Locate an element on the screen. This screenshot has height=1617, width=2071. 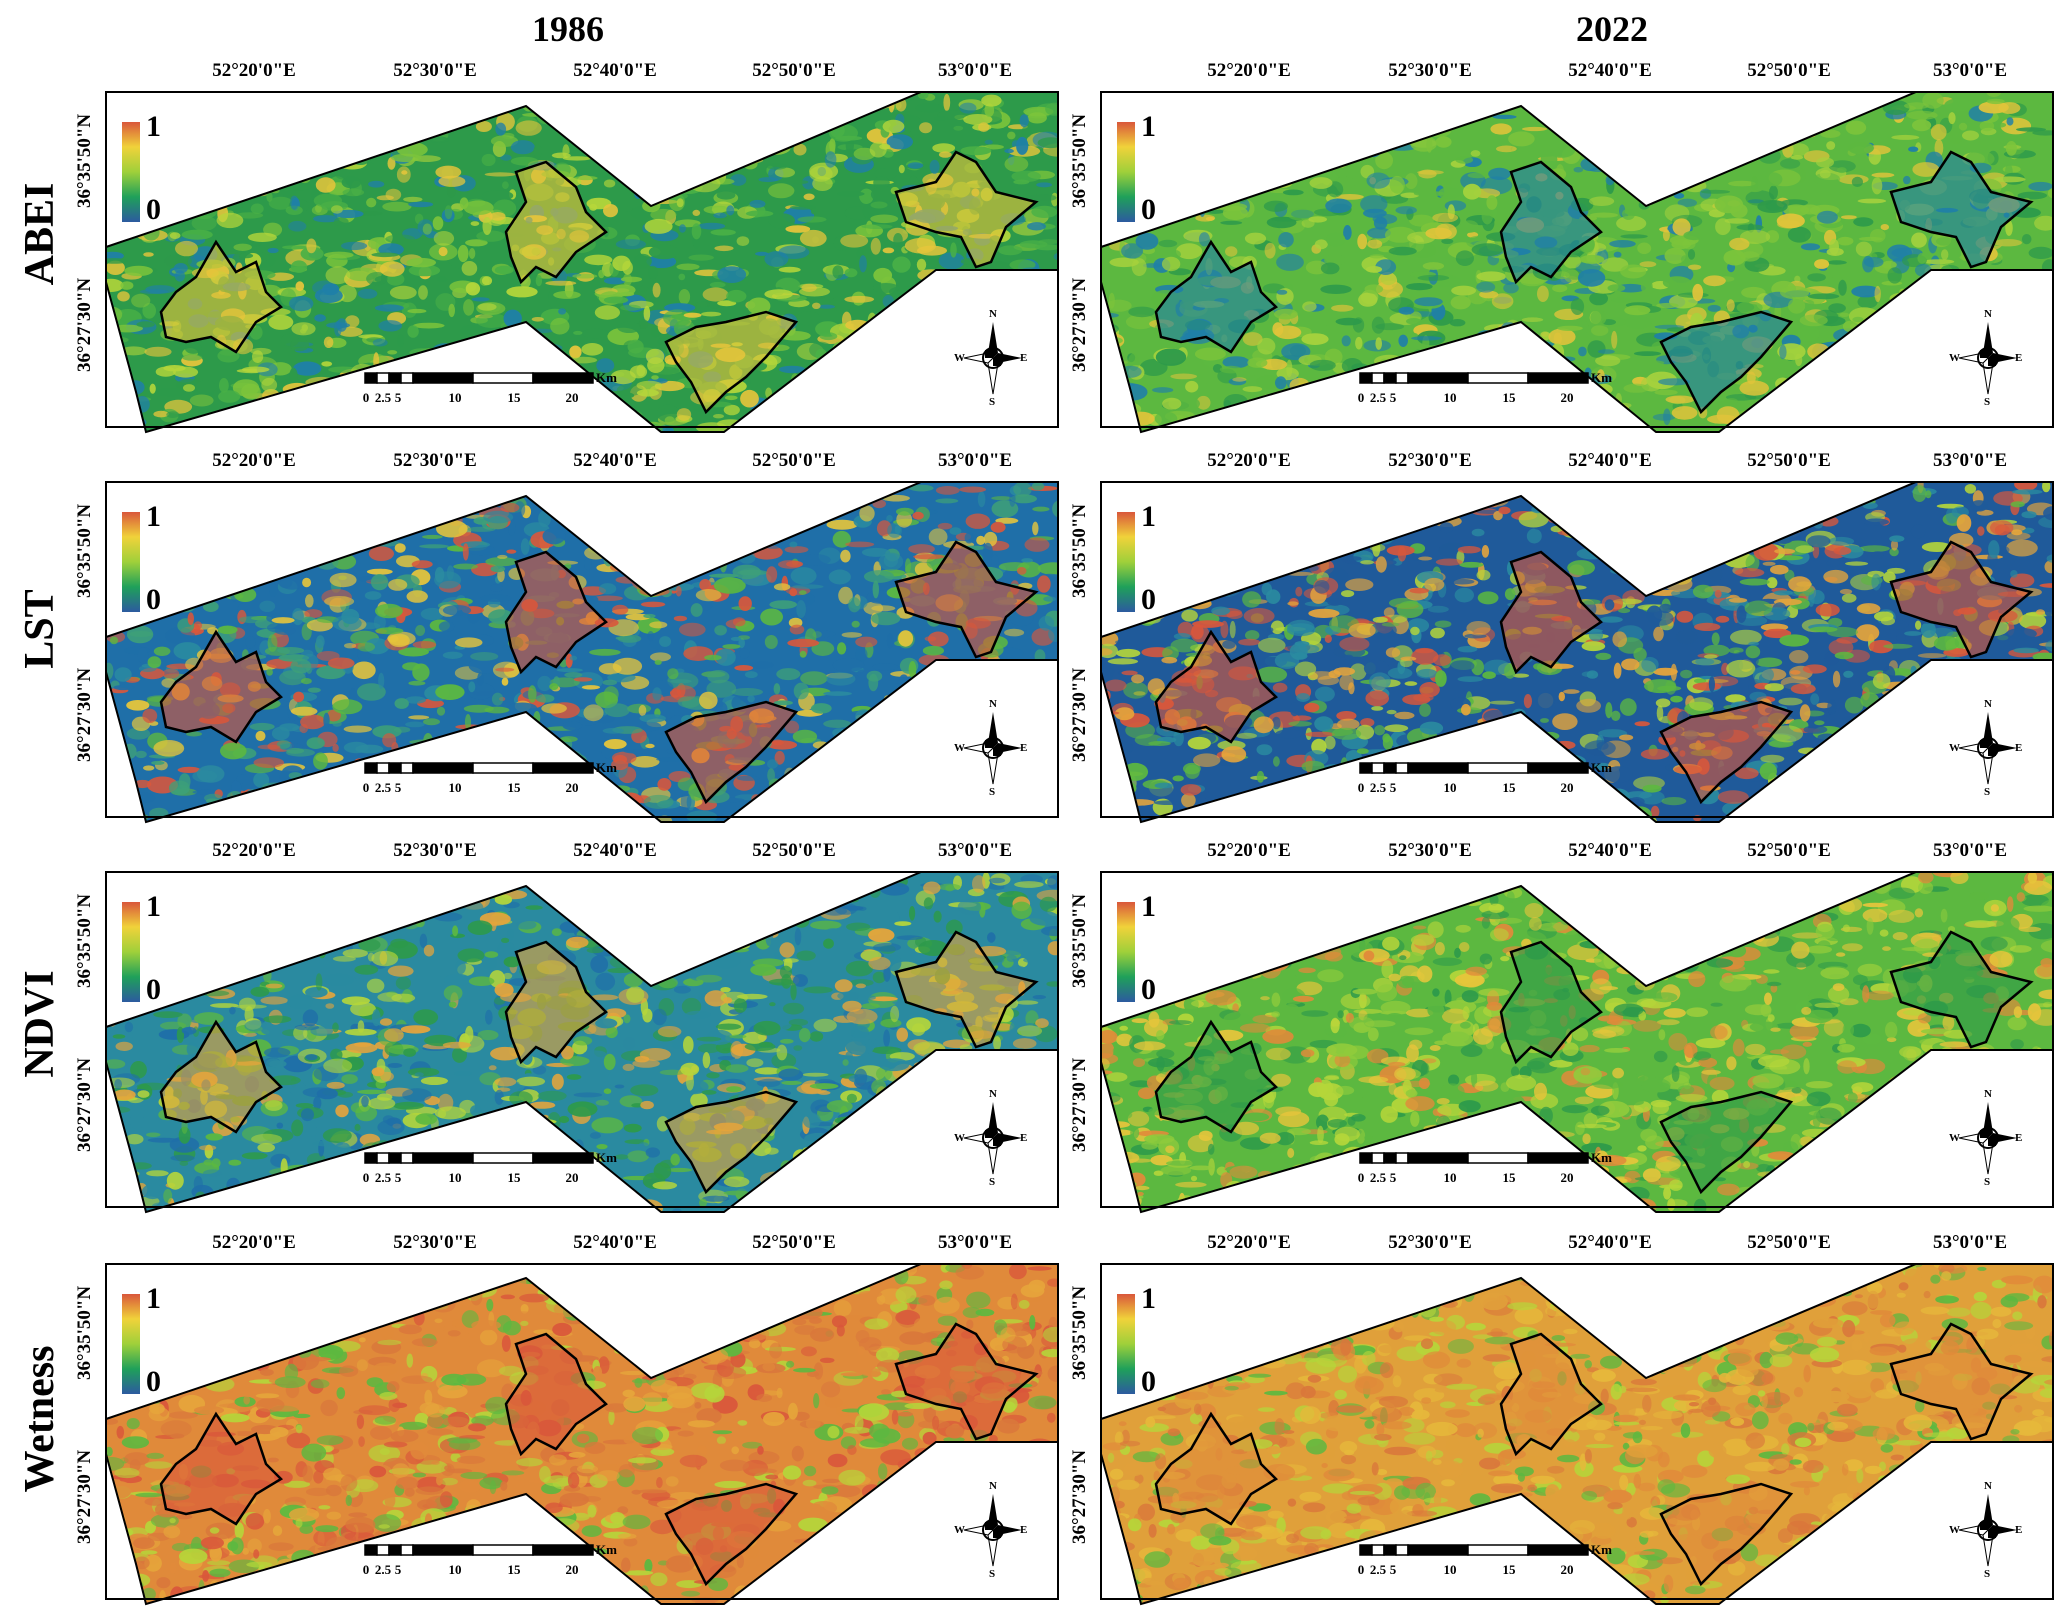
row-label-wetness: Wetness is located at coordinates (40, 1419).